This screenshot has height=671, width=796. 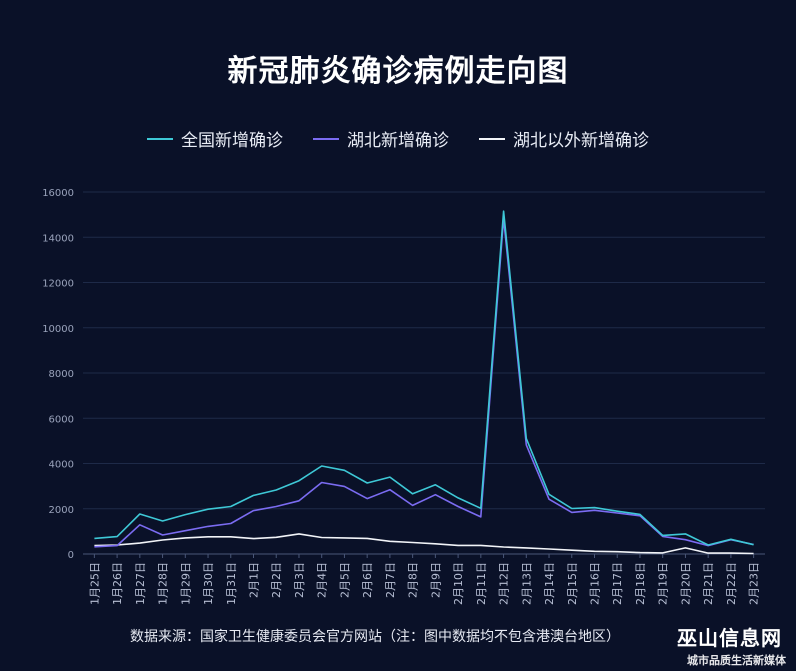 What do you see at coordinates (435, 580) in the screenshot?
I see `x-tick-label: 2月9日` at bounding box center [435, 580].